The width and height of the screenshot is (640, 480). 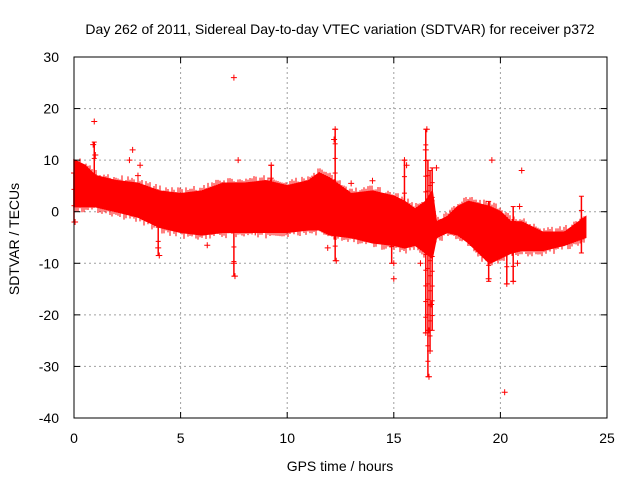 I want to click on y-tick-label: 10, so click(x=51, y=160).